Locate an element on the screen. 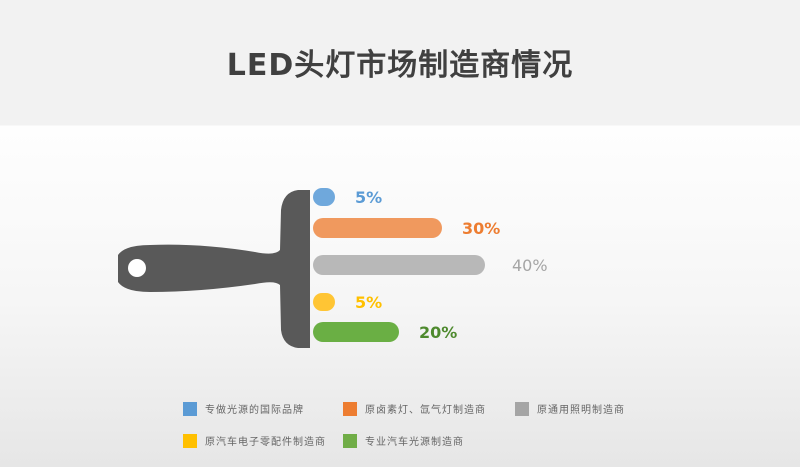 This screenshot has width=800, height=467. paintbrush-icon is located at coordinates (214, 269).